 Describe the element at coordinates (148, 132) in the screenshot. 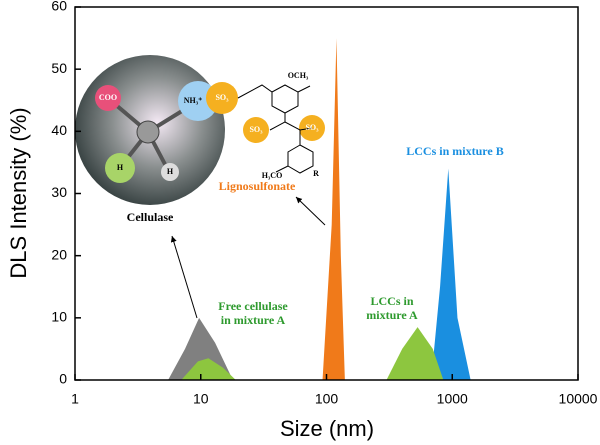

I see `center-atom` at that location.